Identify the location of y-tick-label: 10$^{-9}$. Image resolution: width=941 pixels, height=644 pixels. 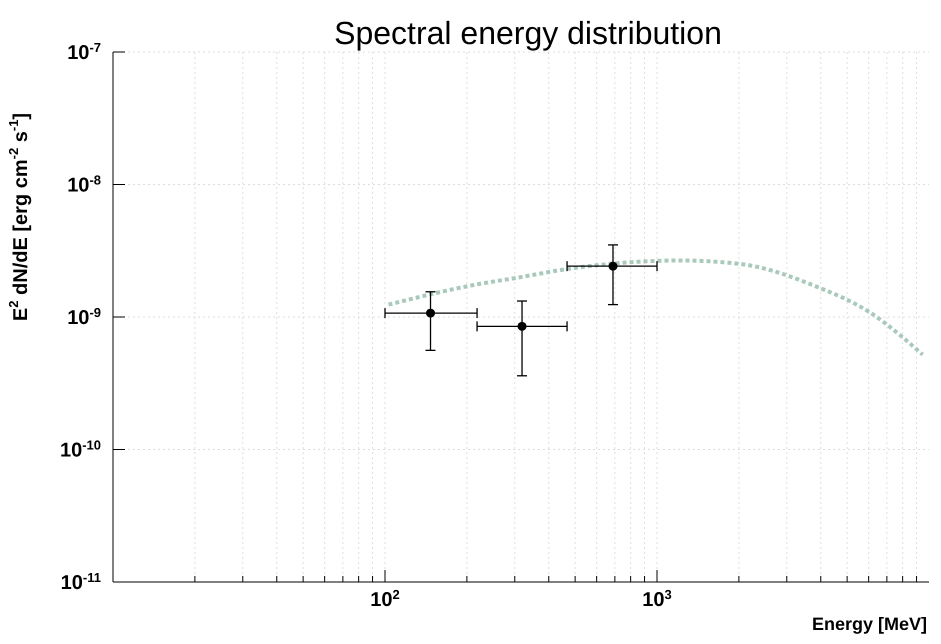
(84, 316).